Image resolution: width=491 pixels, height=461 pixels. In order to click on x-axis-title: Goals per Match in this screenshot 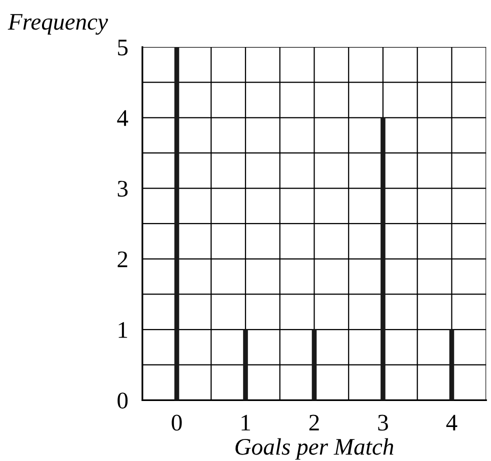, I will do `click(315, 449)`.